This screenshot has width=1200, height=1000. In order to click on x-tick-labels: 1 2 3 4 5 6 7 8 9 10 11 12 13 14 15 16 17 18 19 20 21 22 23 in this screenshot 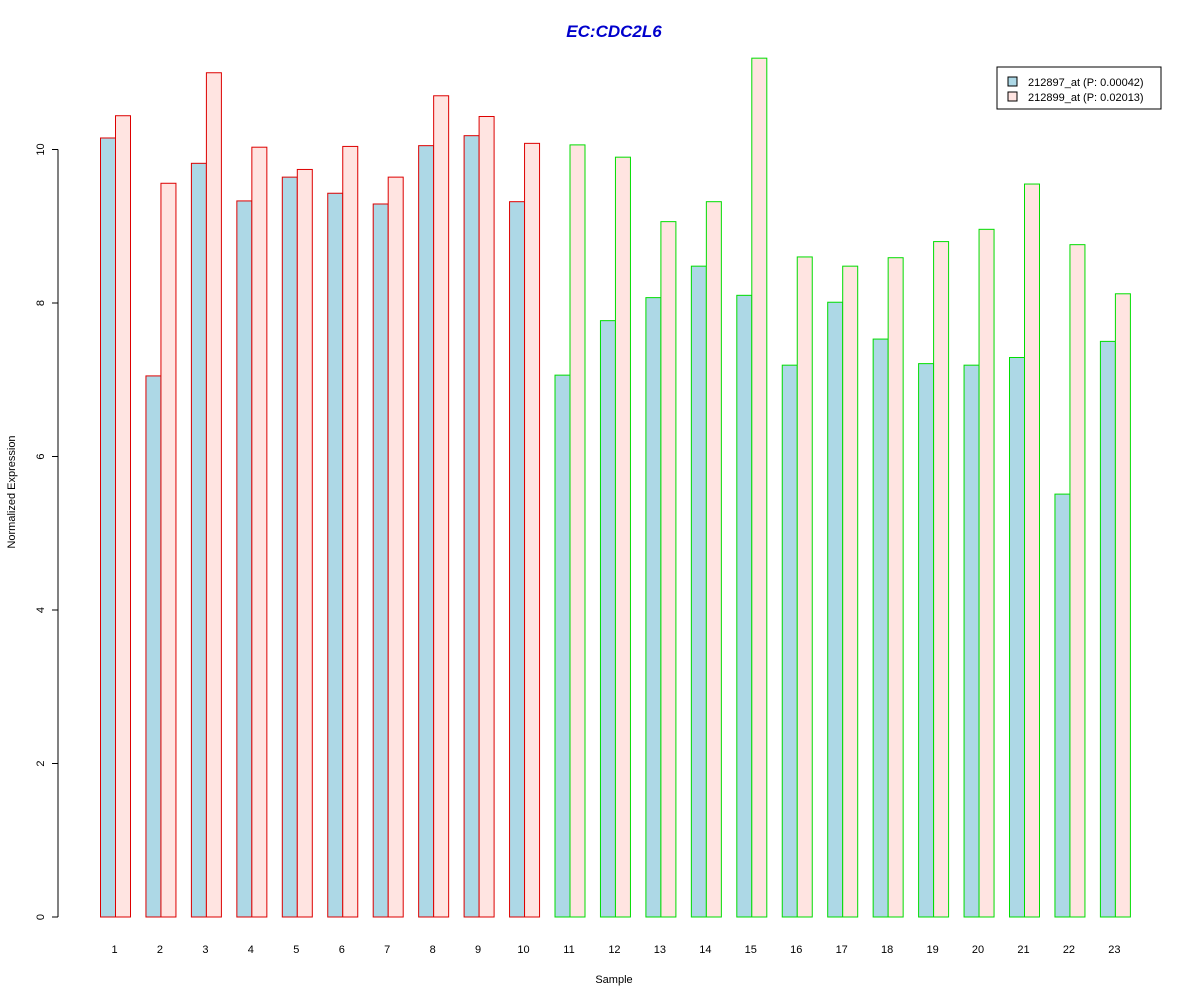, I will do `click(615, 950)`.